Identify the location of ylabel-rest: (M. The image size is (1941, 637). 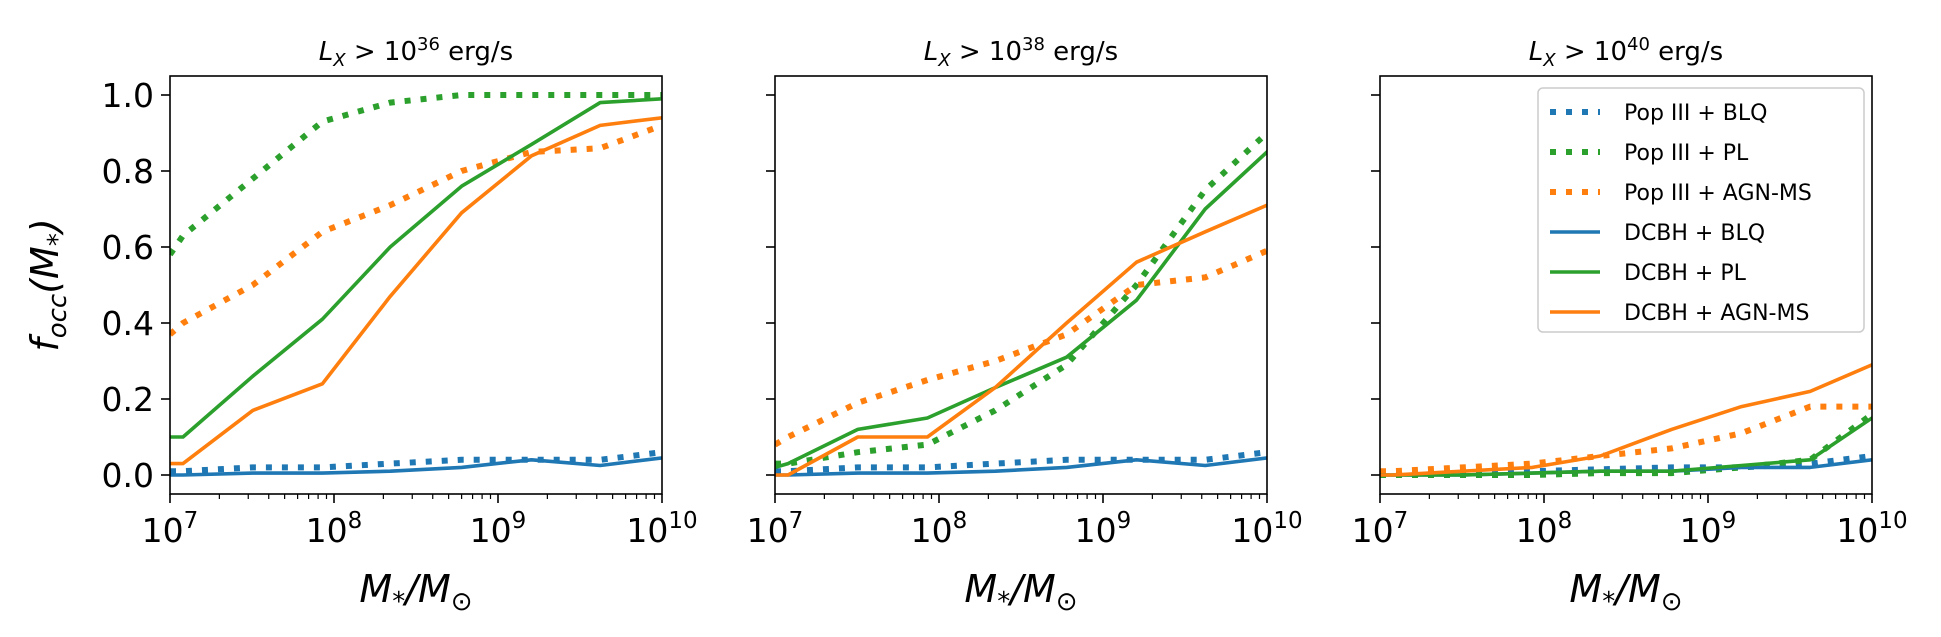
(45, 270).